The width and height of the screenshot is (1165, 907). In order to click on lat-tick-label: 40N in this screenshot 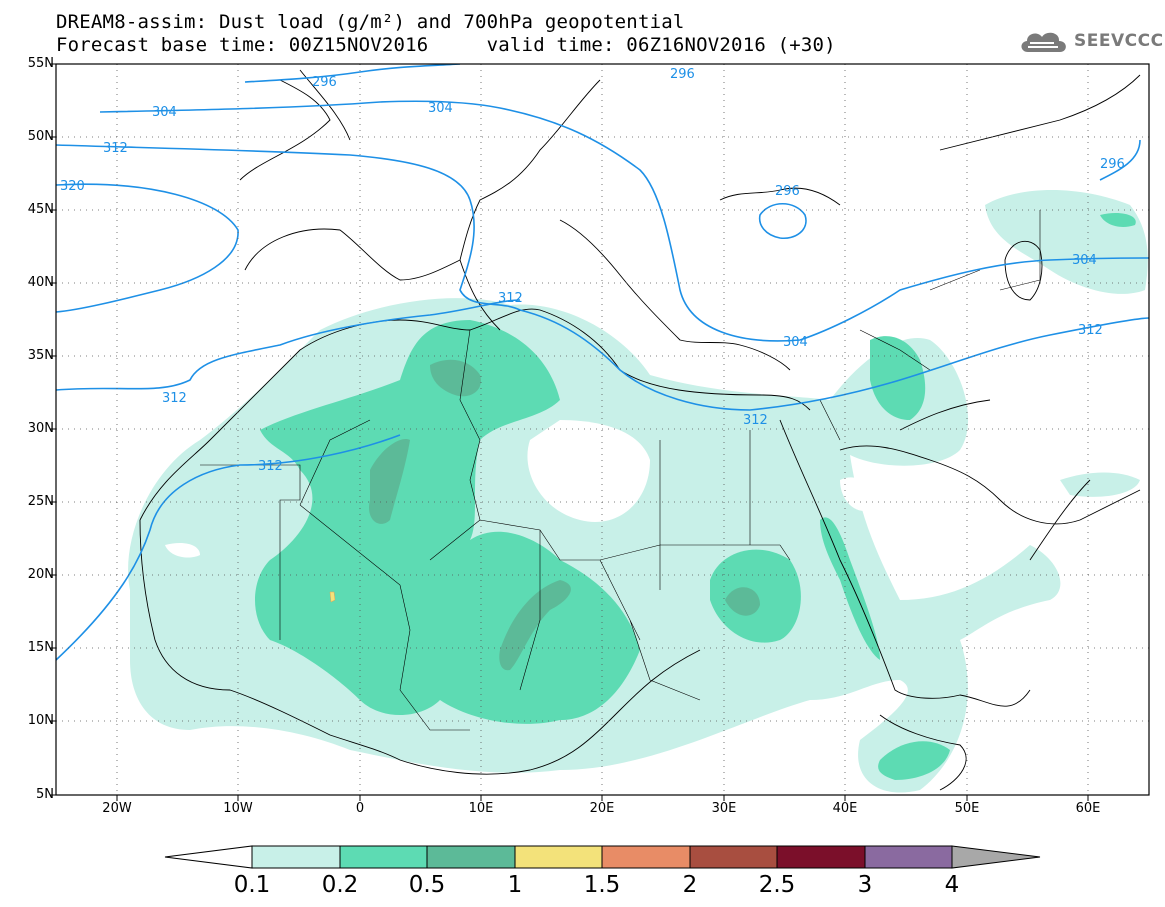, I will do `click(40, 282)`.